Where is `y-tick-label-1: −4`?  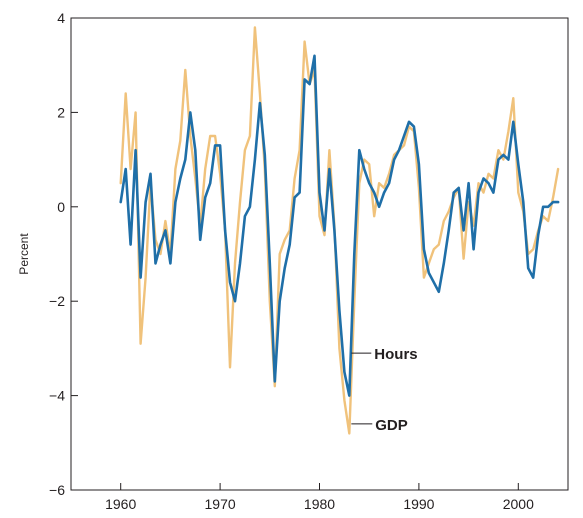 y-tick-label-1: −4 is located at coordinates (57, 396).